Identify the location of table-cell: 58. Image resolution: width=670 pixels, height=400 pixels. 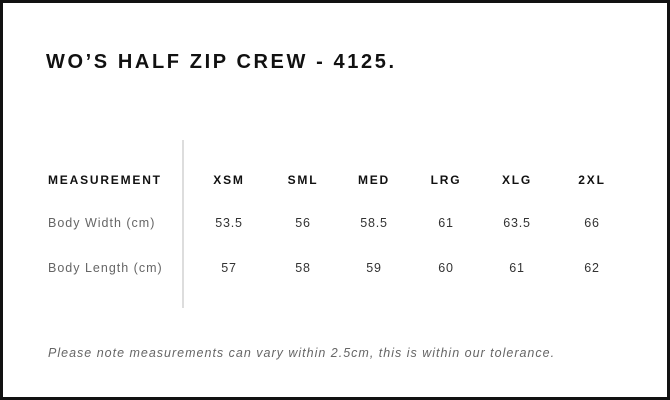
(303, 268).